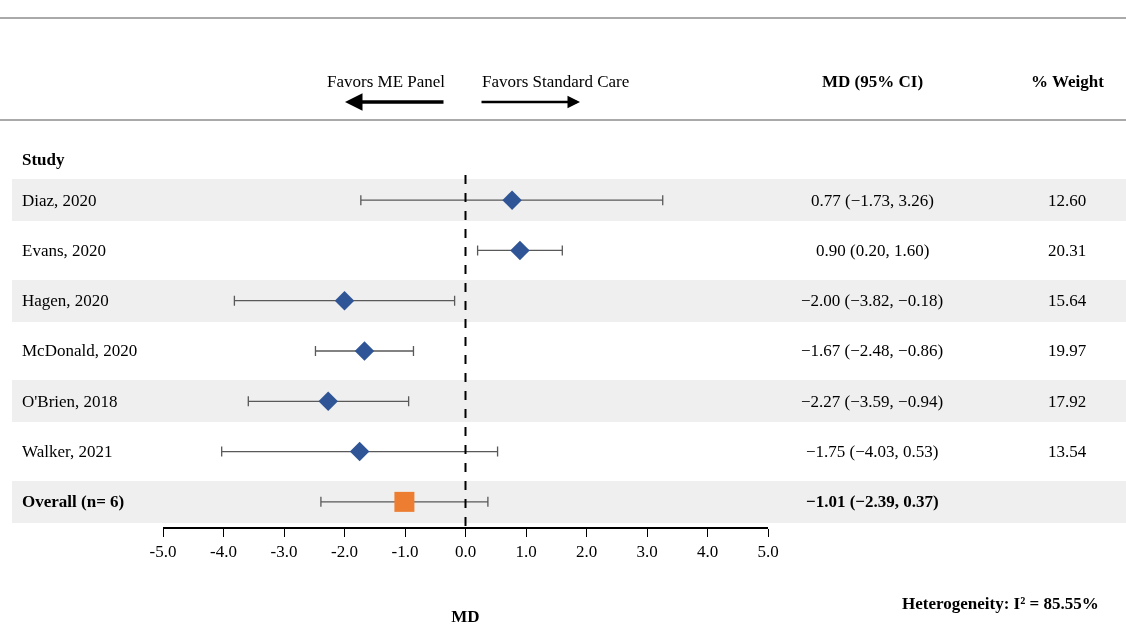 This screenshot has height=632, width=1126. What do you see at coordinates (526, 552) in the screenshot?
I see `x-tick-label: 1.0` at bounding box center [526, 552].